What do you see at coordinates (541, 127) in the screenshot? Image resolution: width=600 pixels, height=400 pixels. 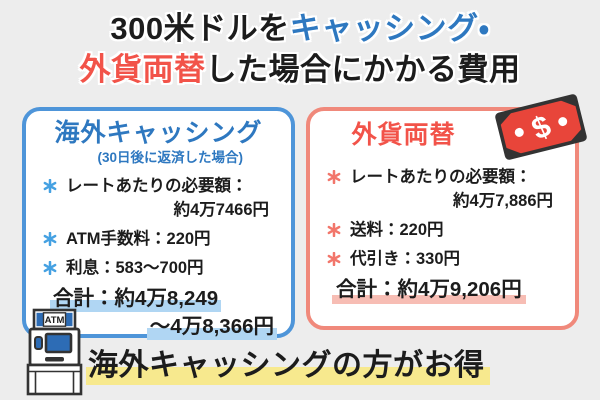 I see `dollar-bill-icon: $` at bounding box center [541, 127].